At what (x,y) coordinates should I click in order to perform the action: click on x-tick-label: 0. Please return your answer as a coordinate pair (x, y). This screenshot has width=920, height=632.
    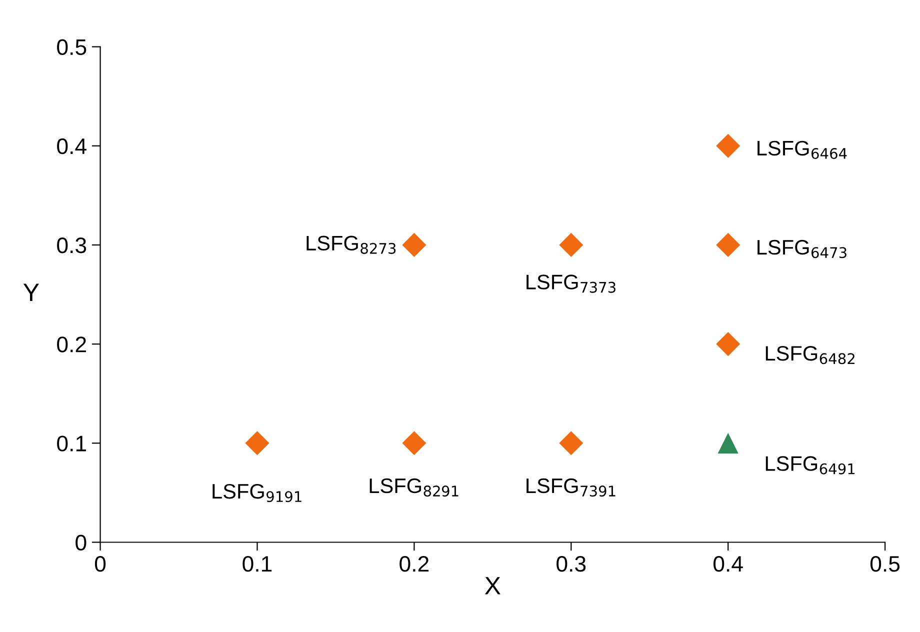
    Looking at the image, I should click on (100, 564).